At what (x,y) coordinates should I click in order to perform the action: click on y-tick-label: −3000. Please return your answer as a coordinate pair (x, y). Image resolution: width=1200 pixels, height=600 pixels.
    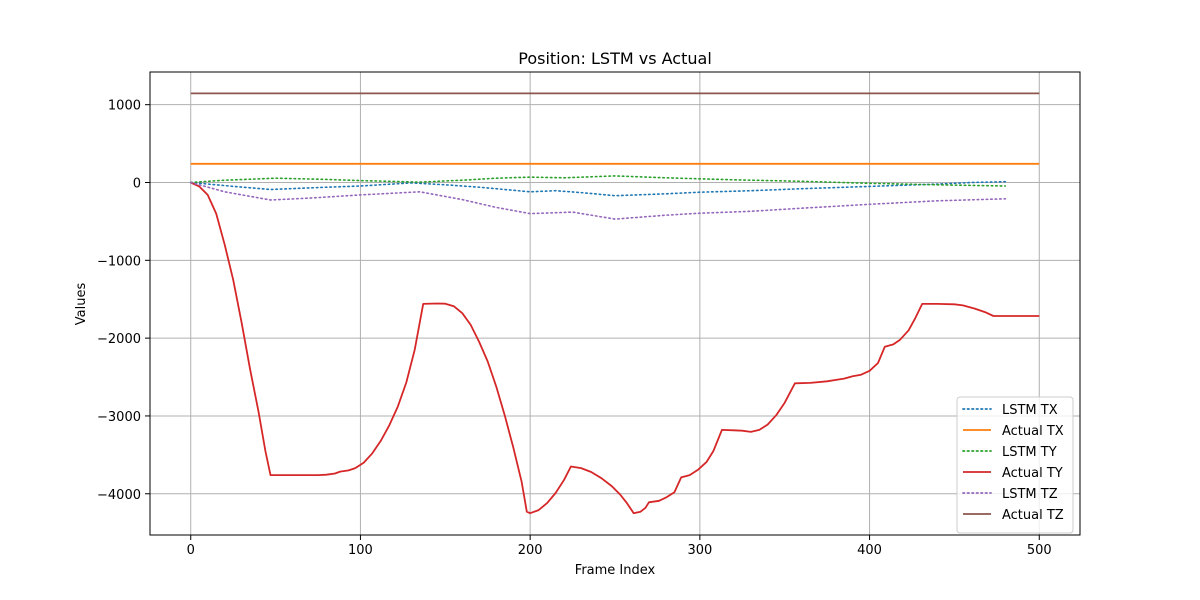
    Looking at the image, I should click on (119, 417).